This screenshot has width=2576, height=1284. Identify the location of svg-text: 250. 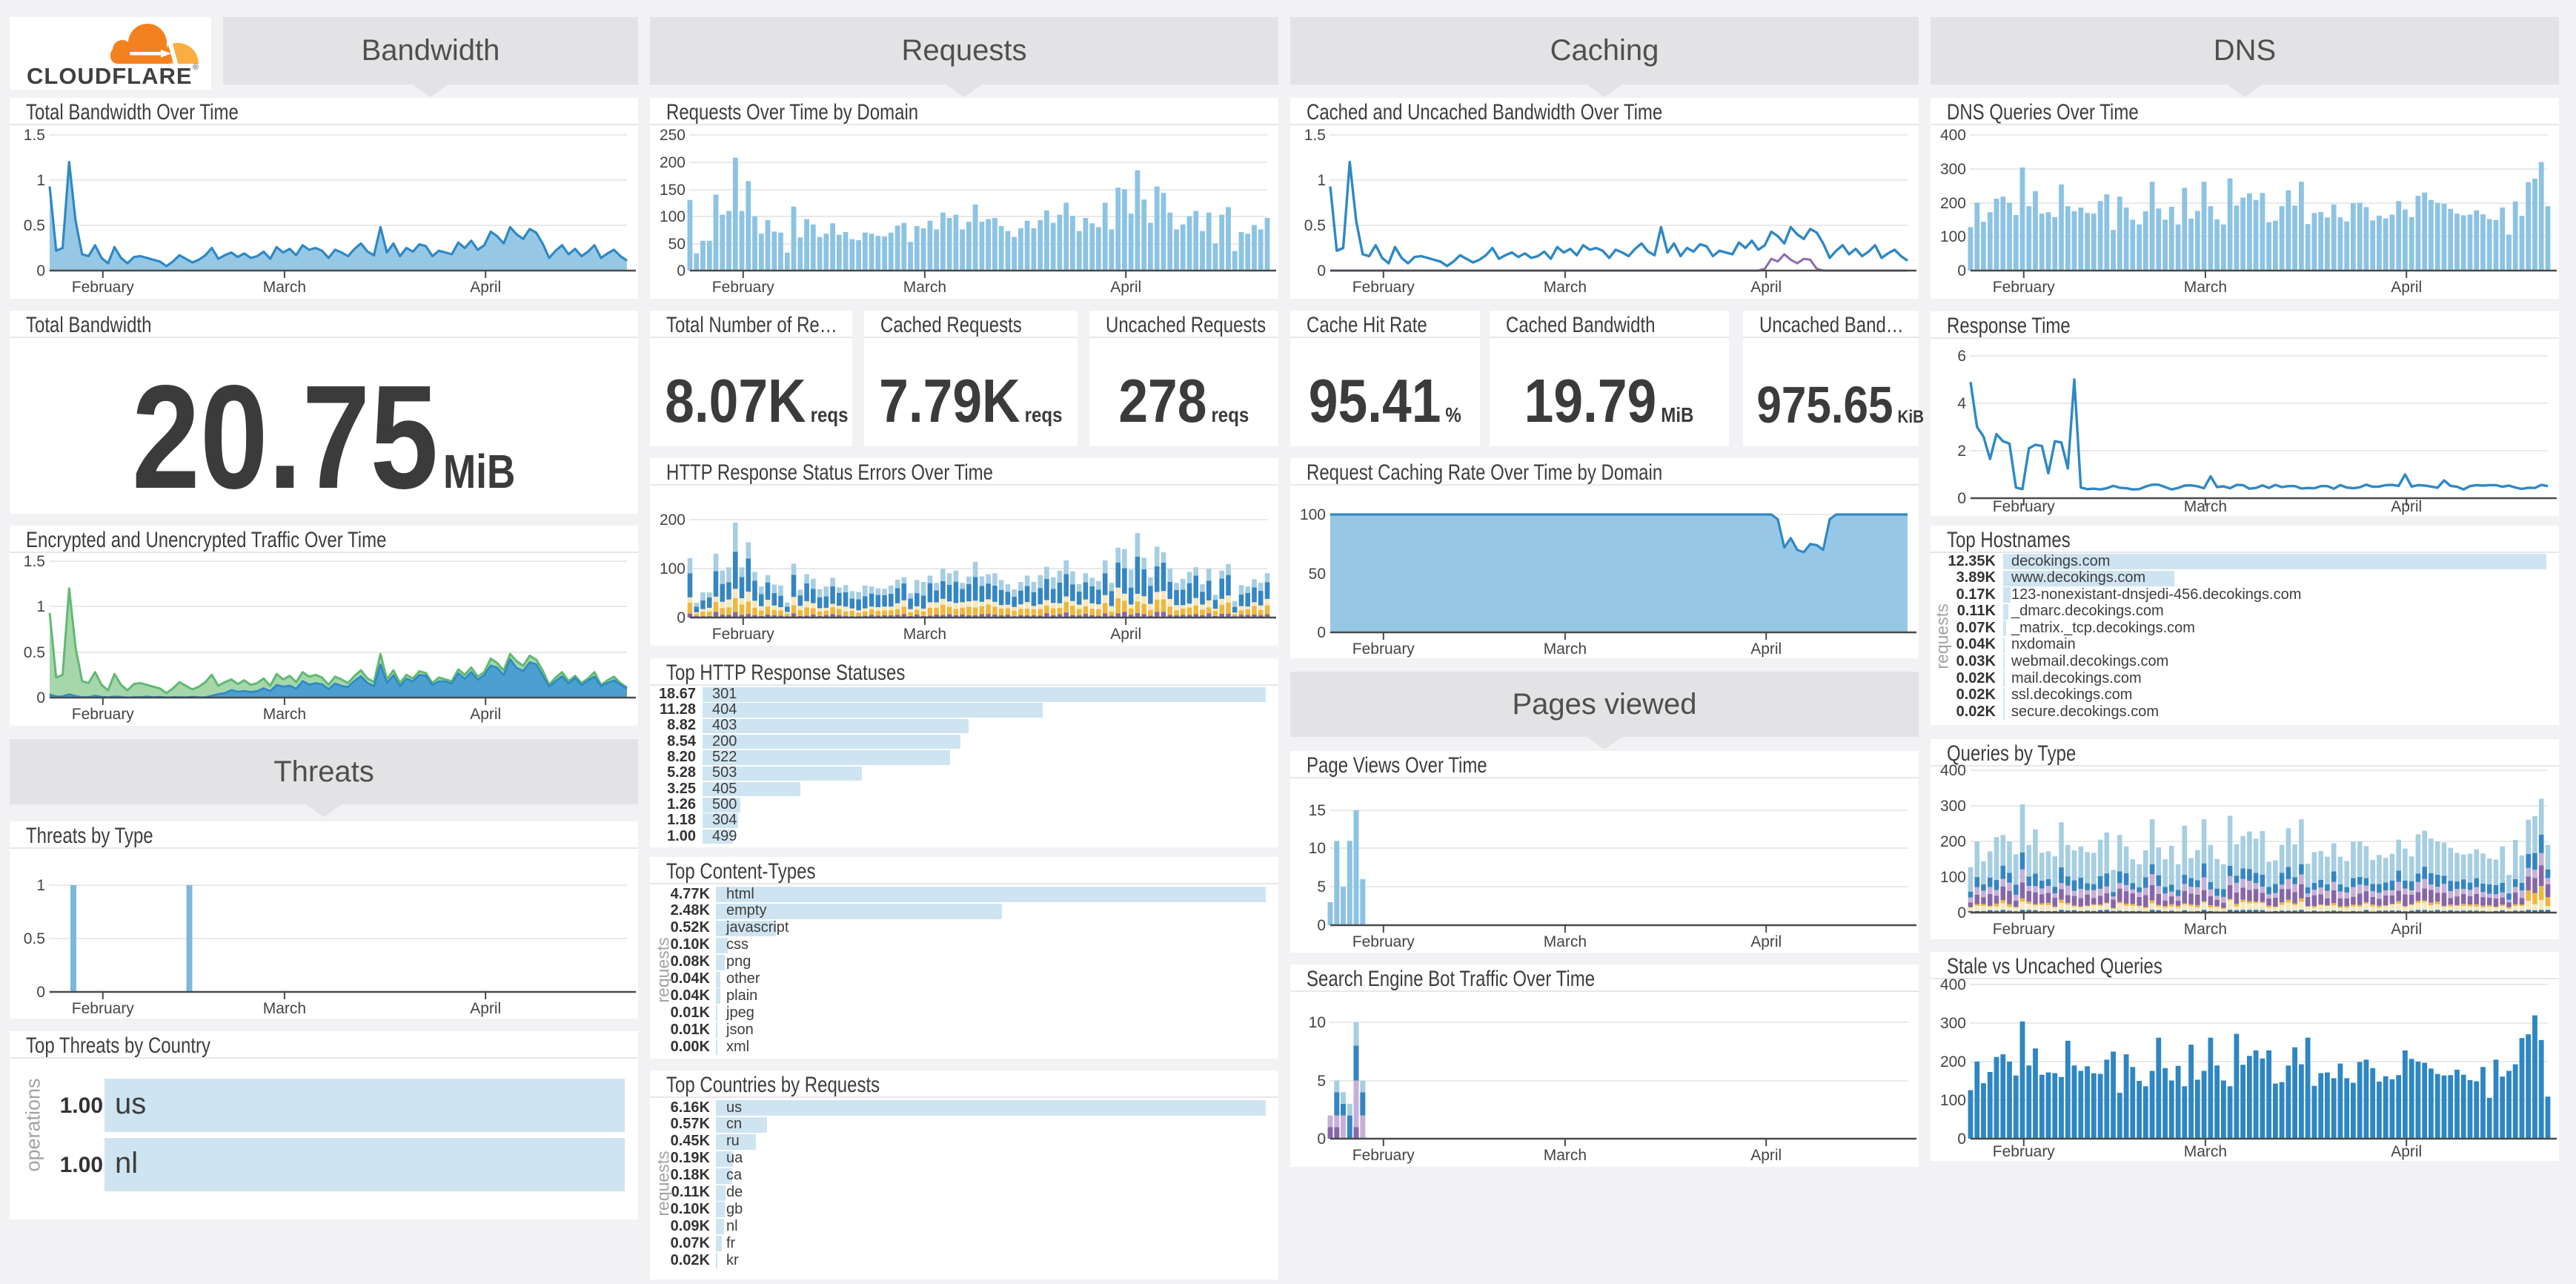
(673, 135).